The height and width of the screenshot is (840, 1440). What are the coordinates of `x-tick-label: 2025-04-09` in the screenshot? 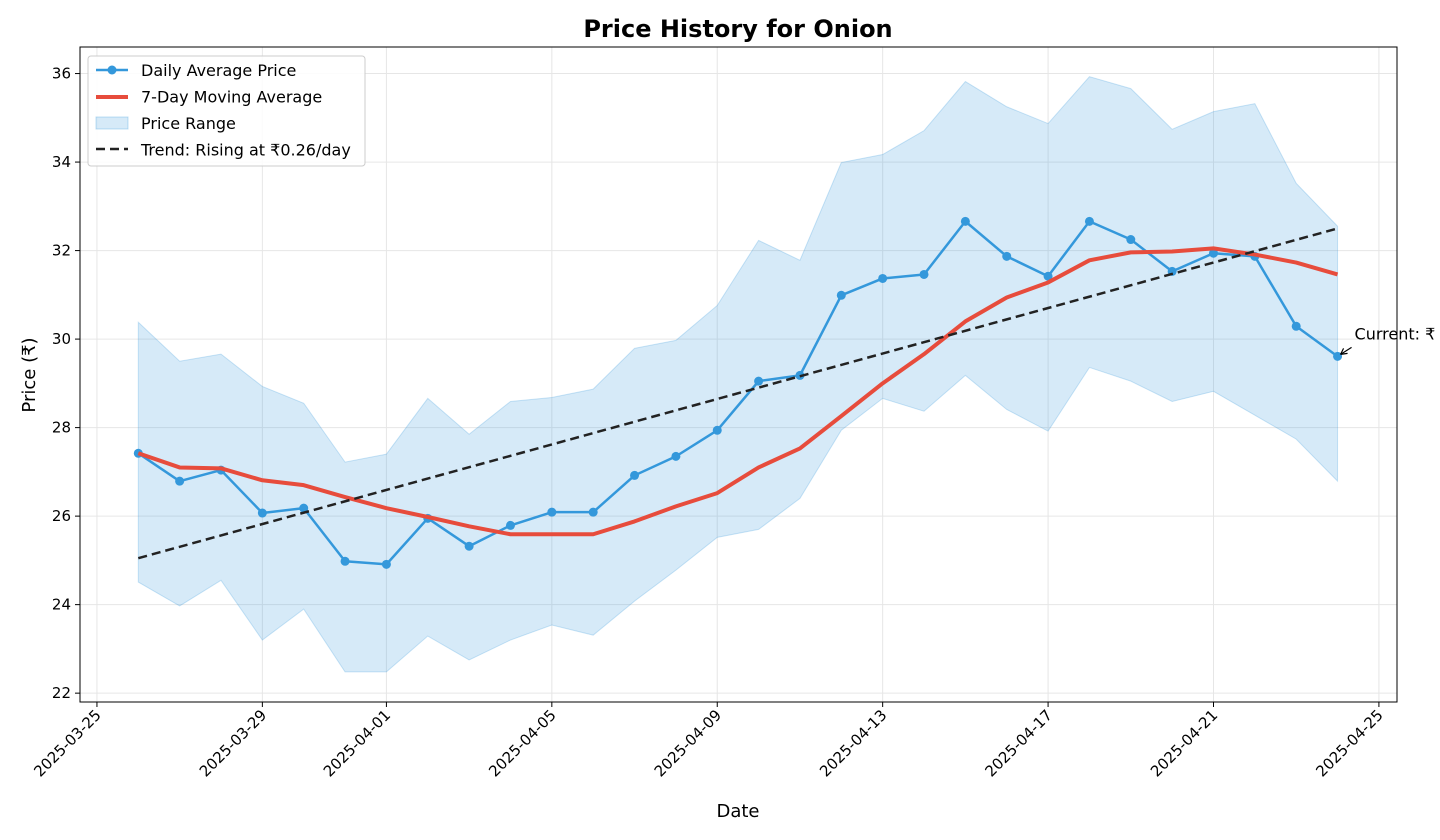 It's located at (688, 743).